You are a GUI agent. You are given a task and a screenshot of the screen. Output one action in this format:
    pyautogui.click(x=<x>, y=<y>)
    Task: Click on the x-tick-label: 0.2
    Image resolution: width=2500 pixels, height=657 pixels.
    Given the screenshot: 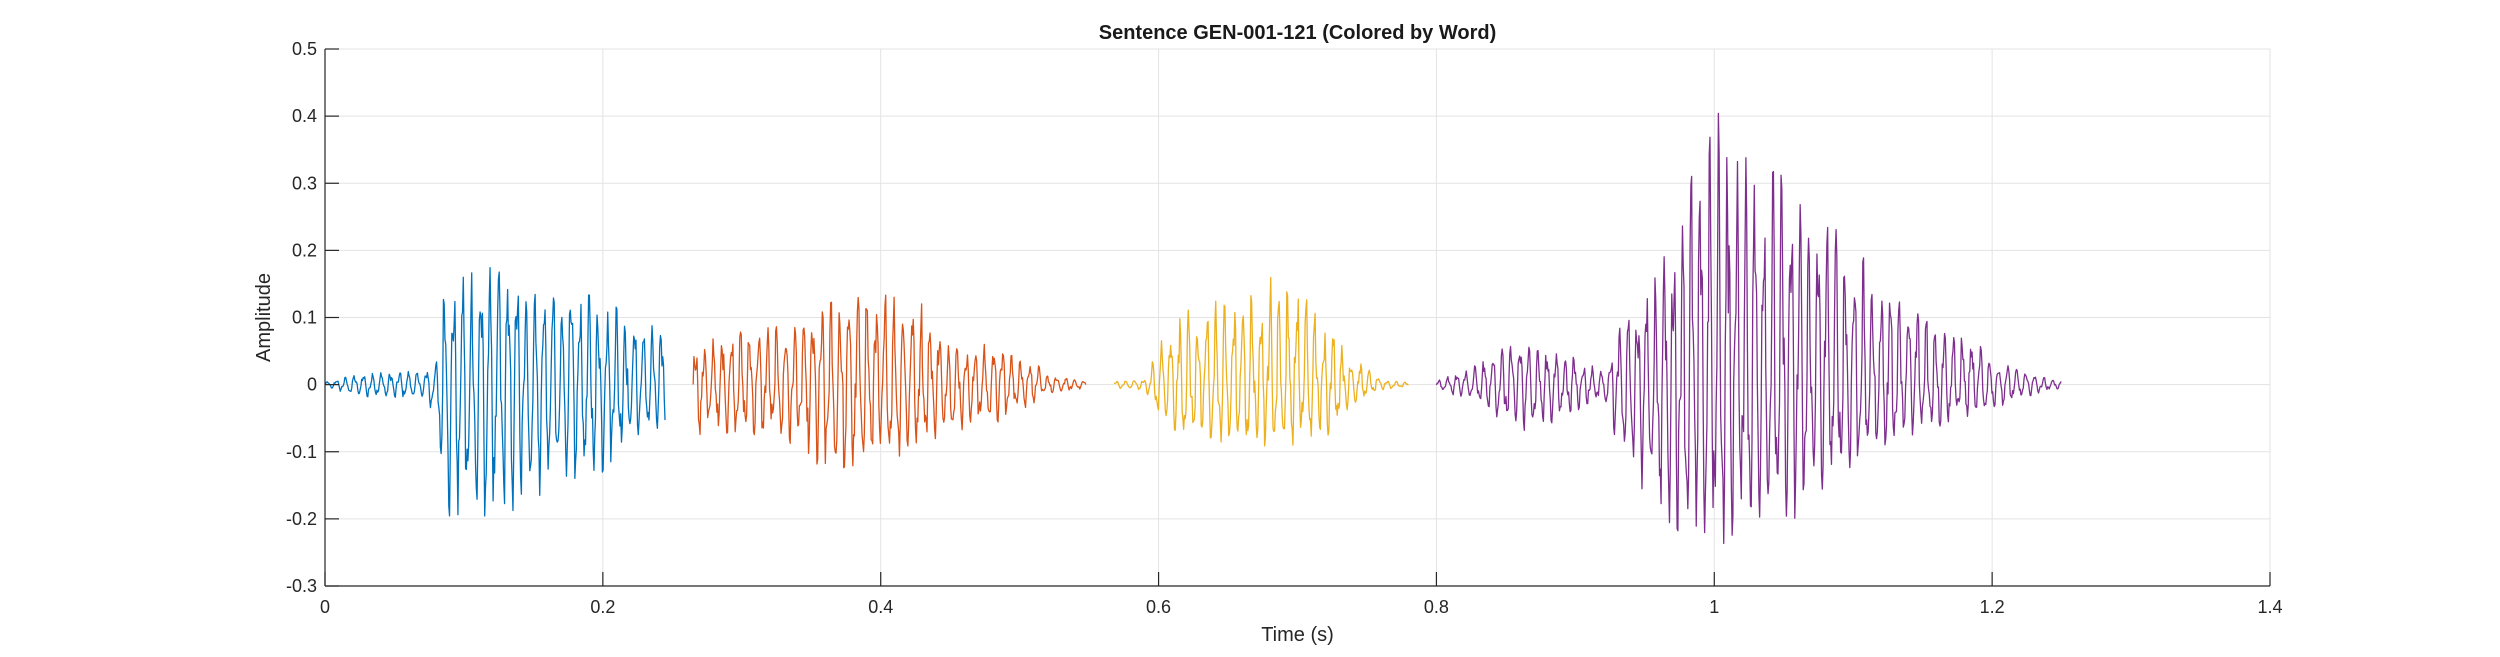 What is the action you would take?
    pyautogui.click(x=602, y=607)
    